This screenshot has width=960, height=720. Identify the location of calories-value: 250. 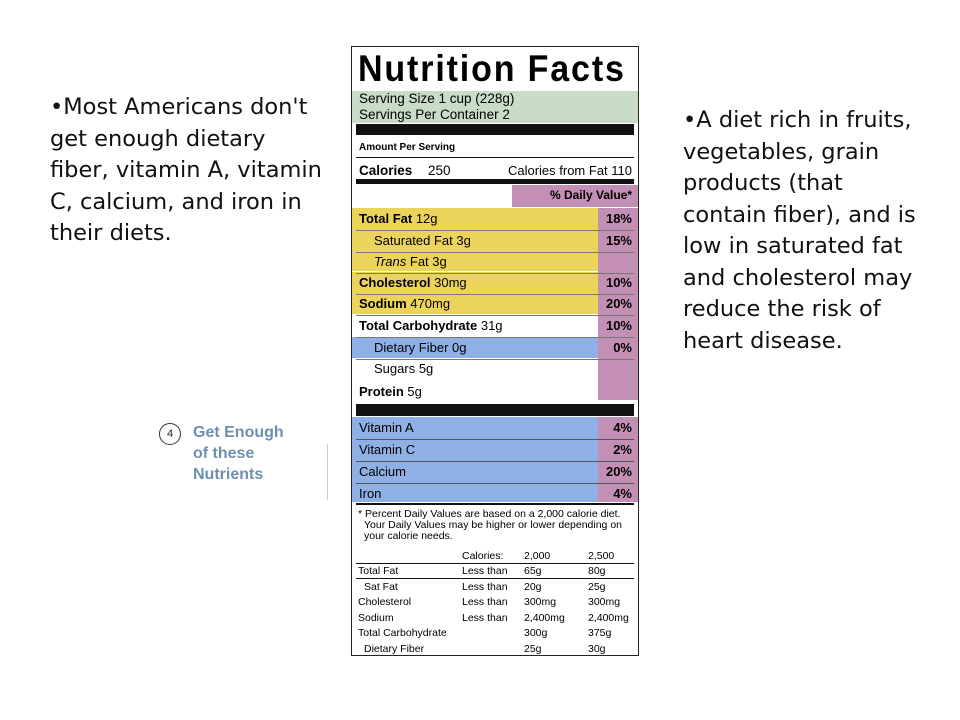
(439, 170).